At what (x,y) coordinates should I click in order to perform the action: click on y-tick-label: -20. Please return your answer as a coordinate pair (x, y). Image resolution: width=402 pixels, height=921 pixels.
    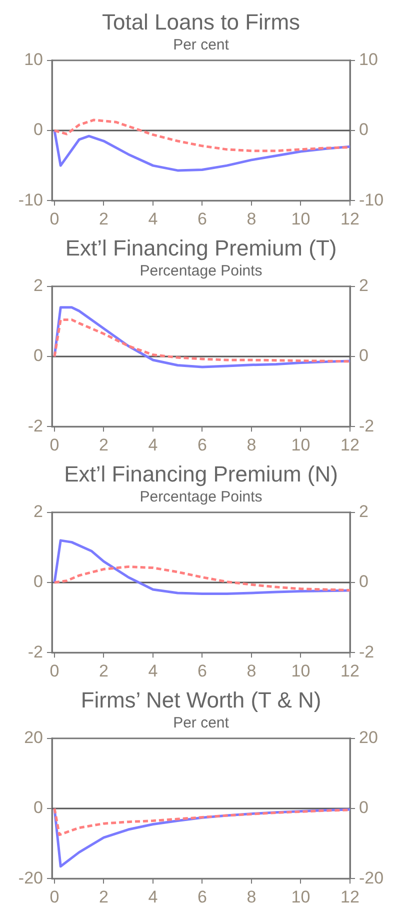
    Looking at the image, I should click on (30, 878).